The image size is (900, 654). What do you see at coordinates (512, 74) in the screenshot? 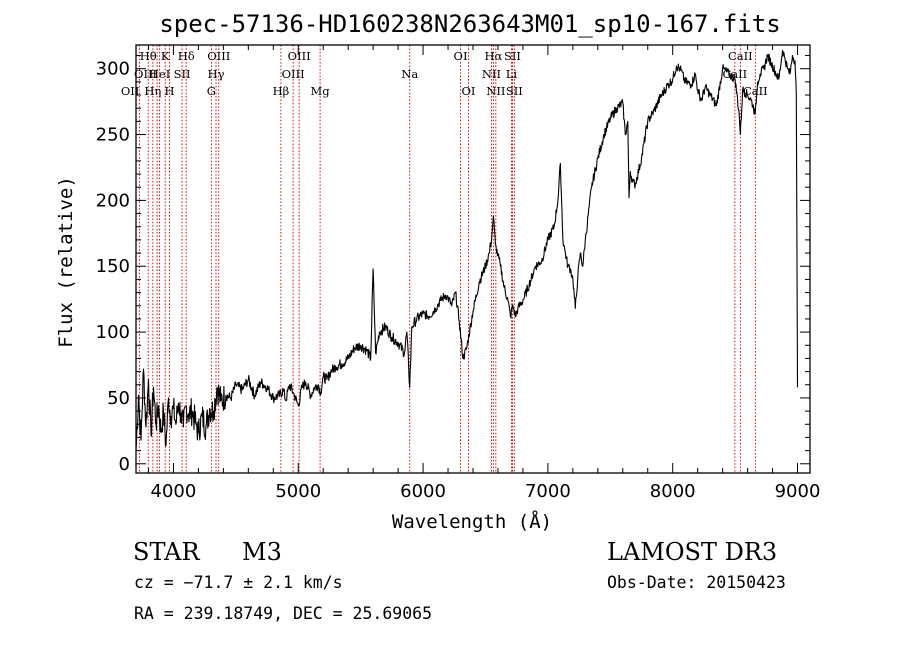
I see `line-label-Li: Li` at bounding box center [512, 74].